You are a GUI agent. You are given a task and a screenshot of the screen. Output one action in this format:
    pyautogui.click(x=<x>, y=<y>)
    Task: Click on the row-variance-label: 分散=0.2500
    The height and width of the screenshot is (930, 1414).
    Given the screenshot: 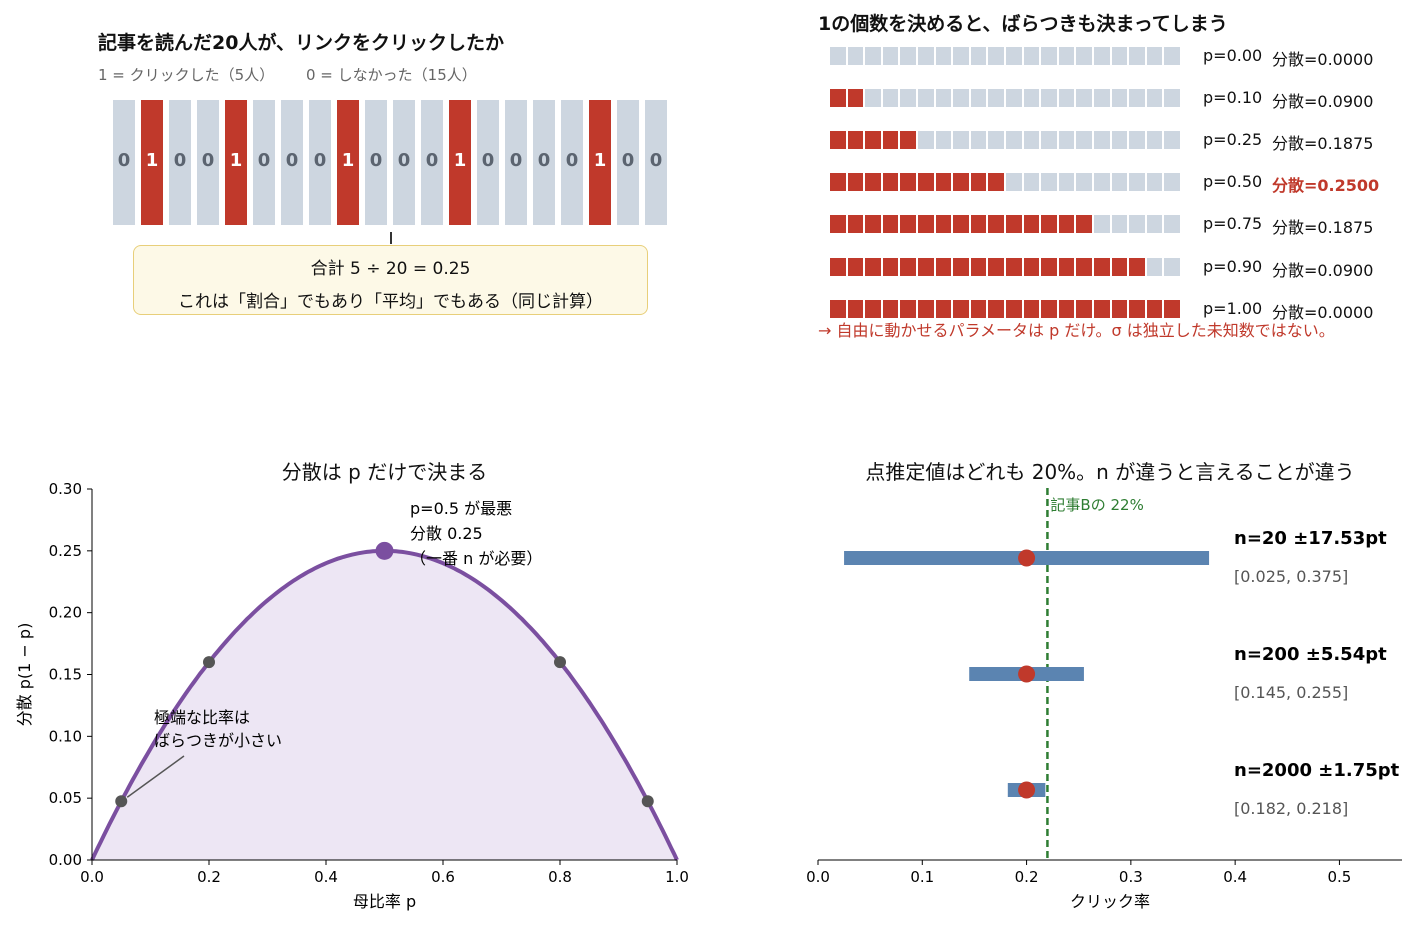 What is the action you would take?
    pyautogui.click(x=1326, y=186)
    